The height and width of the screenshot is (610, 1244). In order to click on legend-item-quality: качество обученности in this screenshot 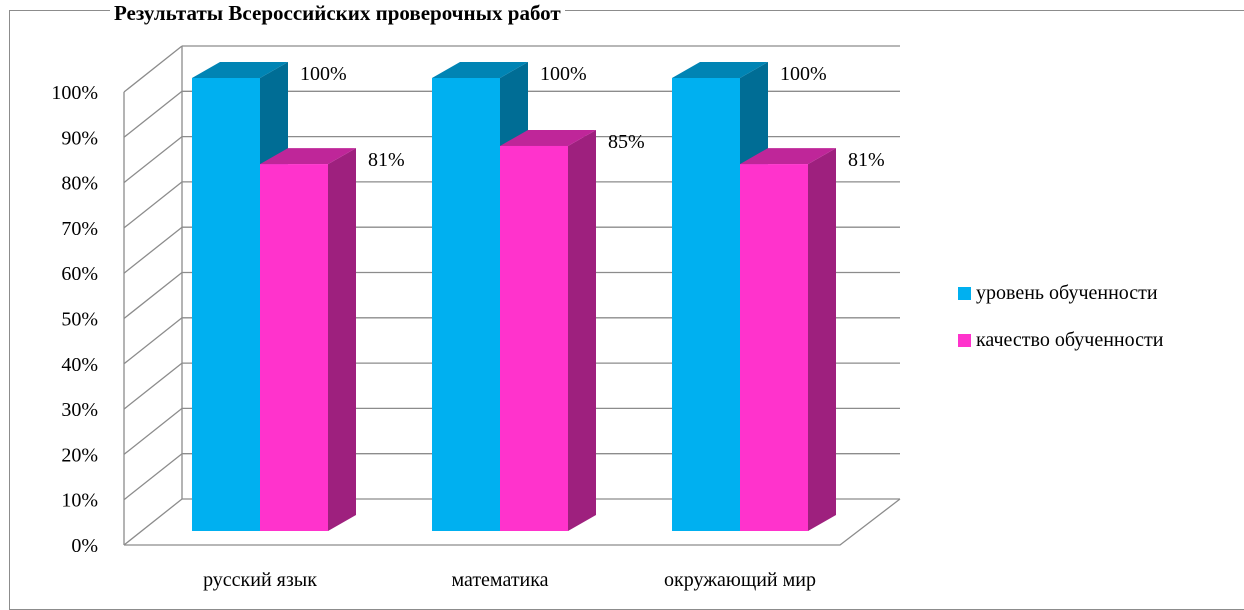, I will do `click(1060, 340)`.